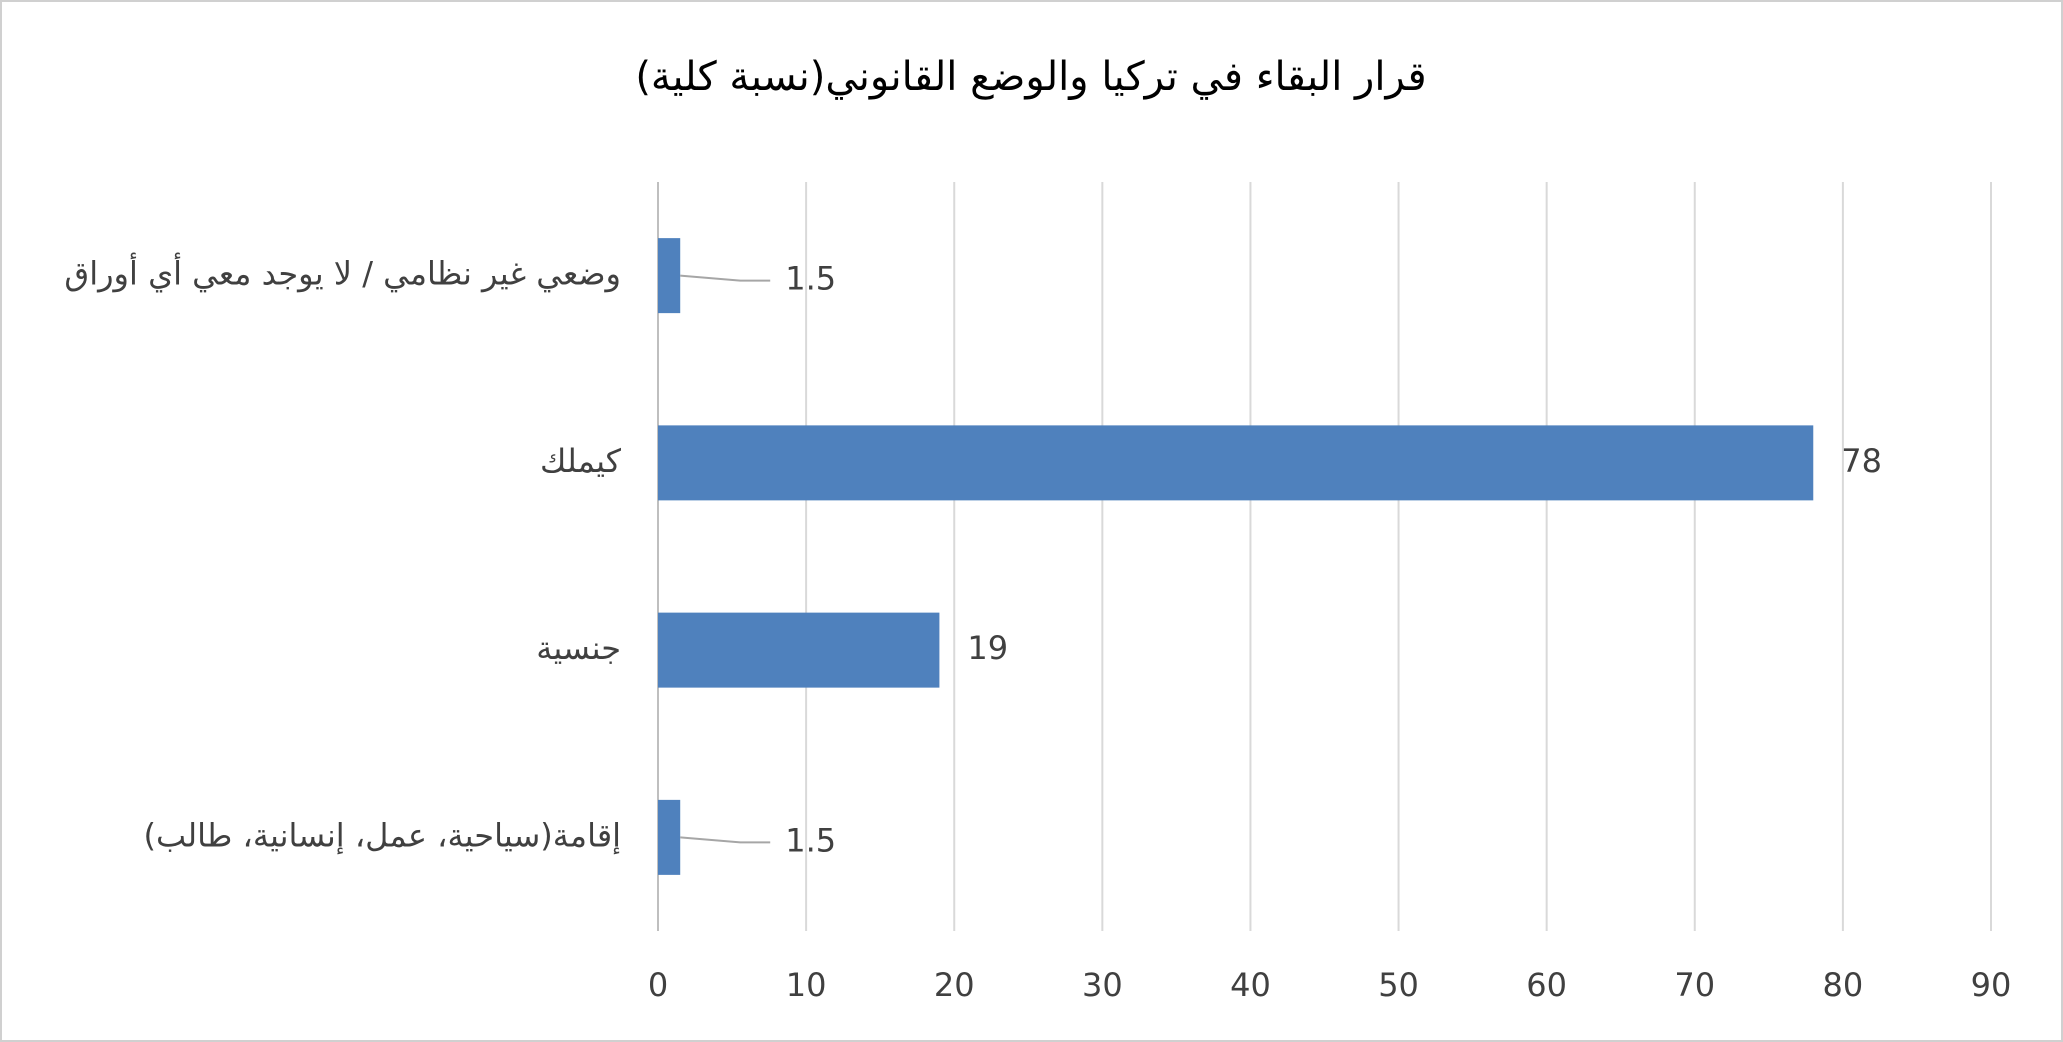 This screenshot has height=1042, width=2063. I want to click on x-tick-label: 70, so click(1694, 985).